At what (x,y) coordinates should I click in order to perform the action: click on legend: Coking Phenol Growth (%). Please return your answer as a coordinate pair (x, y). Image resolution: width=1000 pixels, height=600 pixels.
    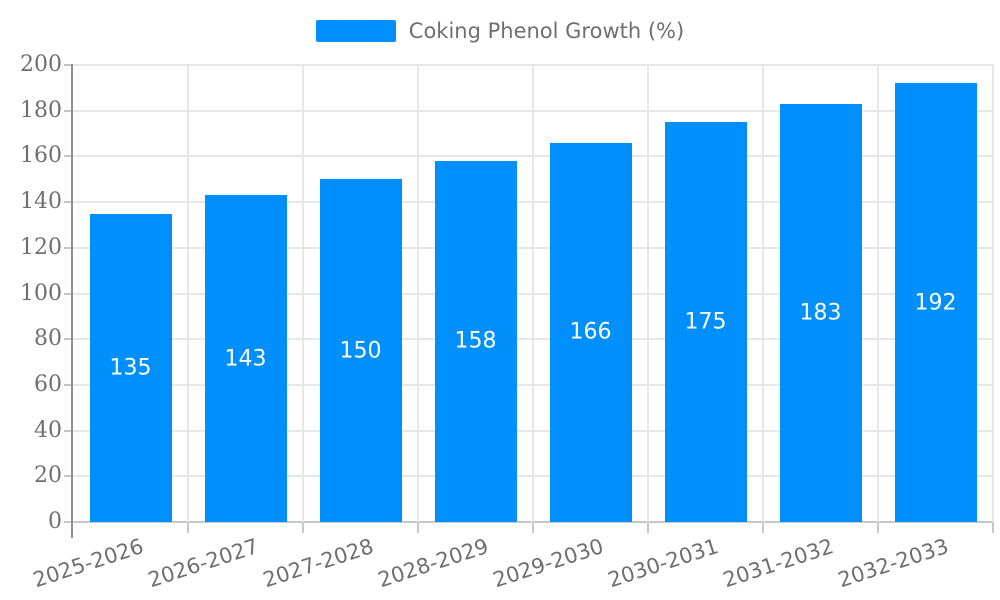
    Looking at the image, I should click on (500, 31).